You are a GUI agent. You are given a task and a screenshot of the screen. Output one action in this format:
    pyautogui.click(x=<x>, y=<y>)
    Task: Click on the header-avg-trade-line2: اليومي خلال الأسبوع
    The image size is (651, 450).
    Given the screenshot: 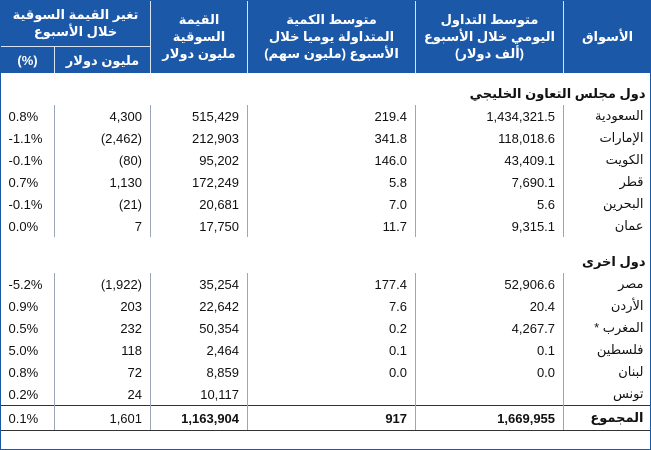 What is the action you would take?
    pyautogui.click(x=490, y=36)
    